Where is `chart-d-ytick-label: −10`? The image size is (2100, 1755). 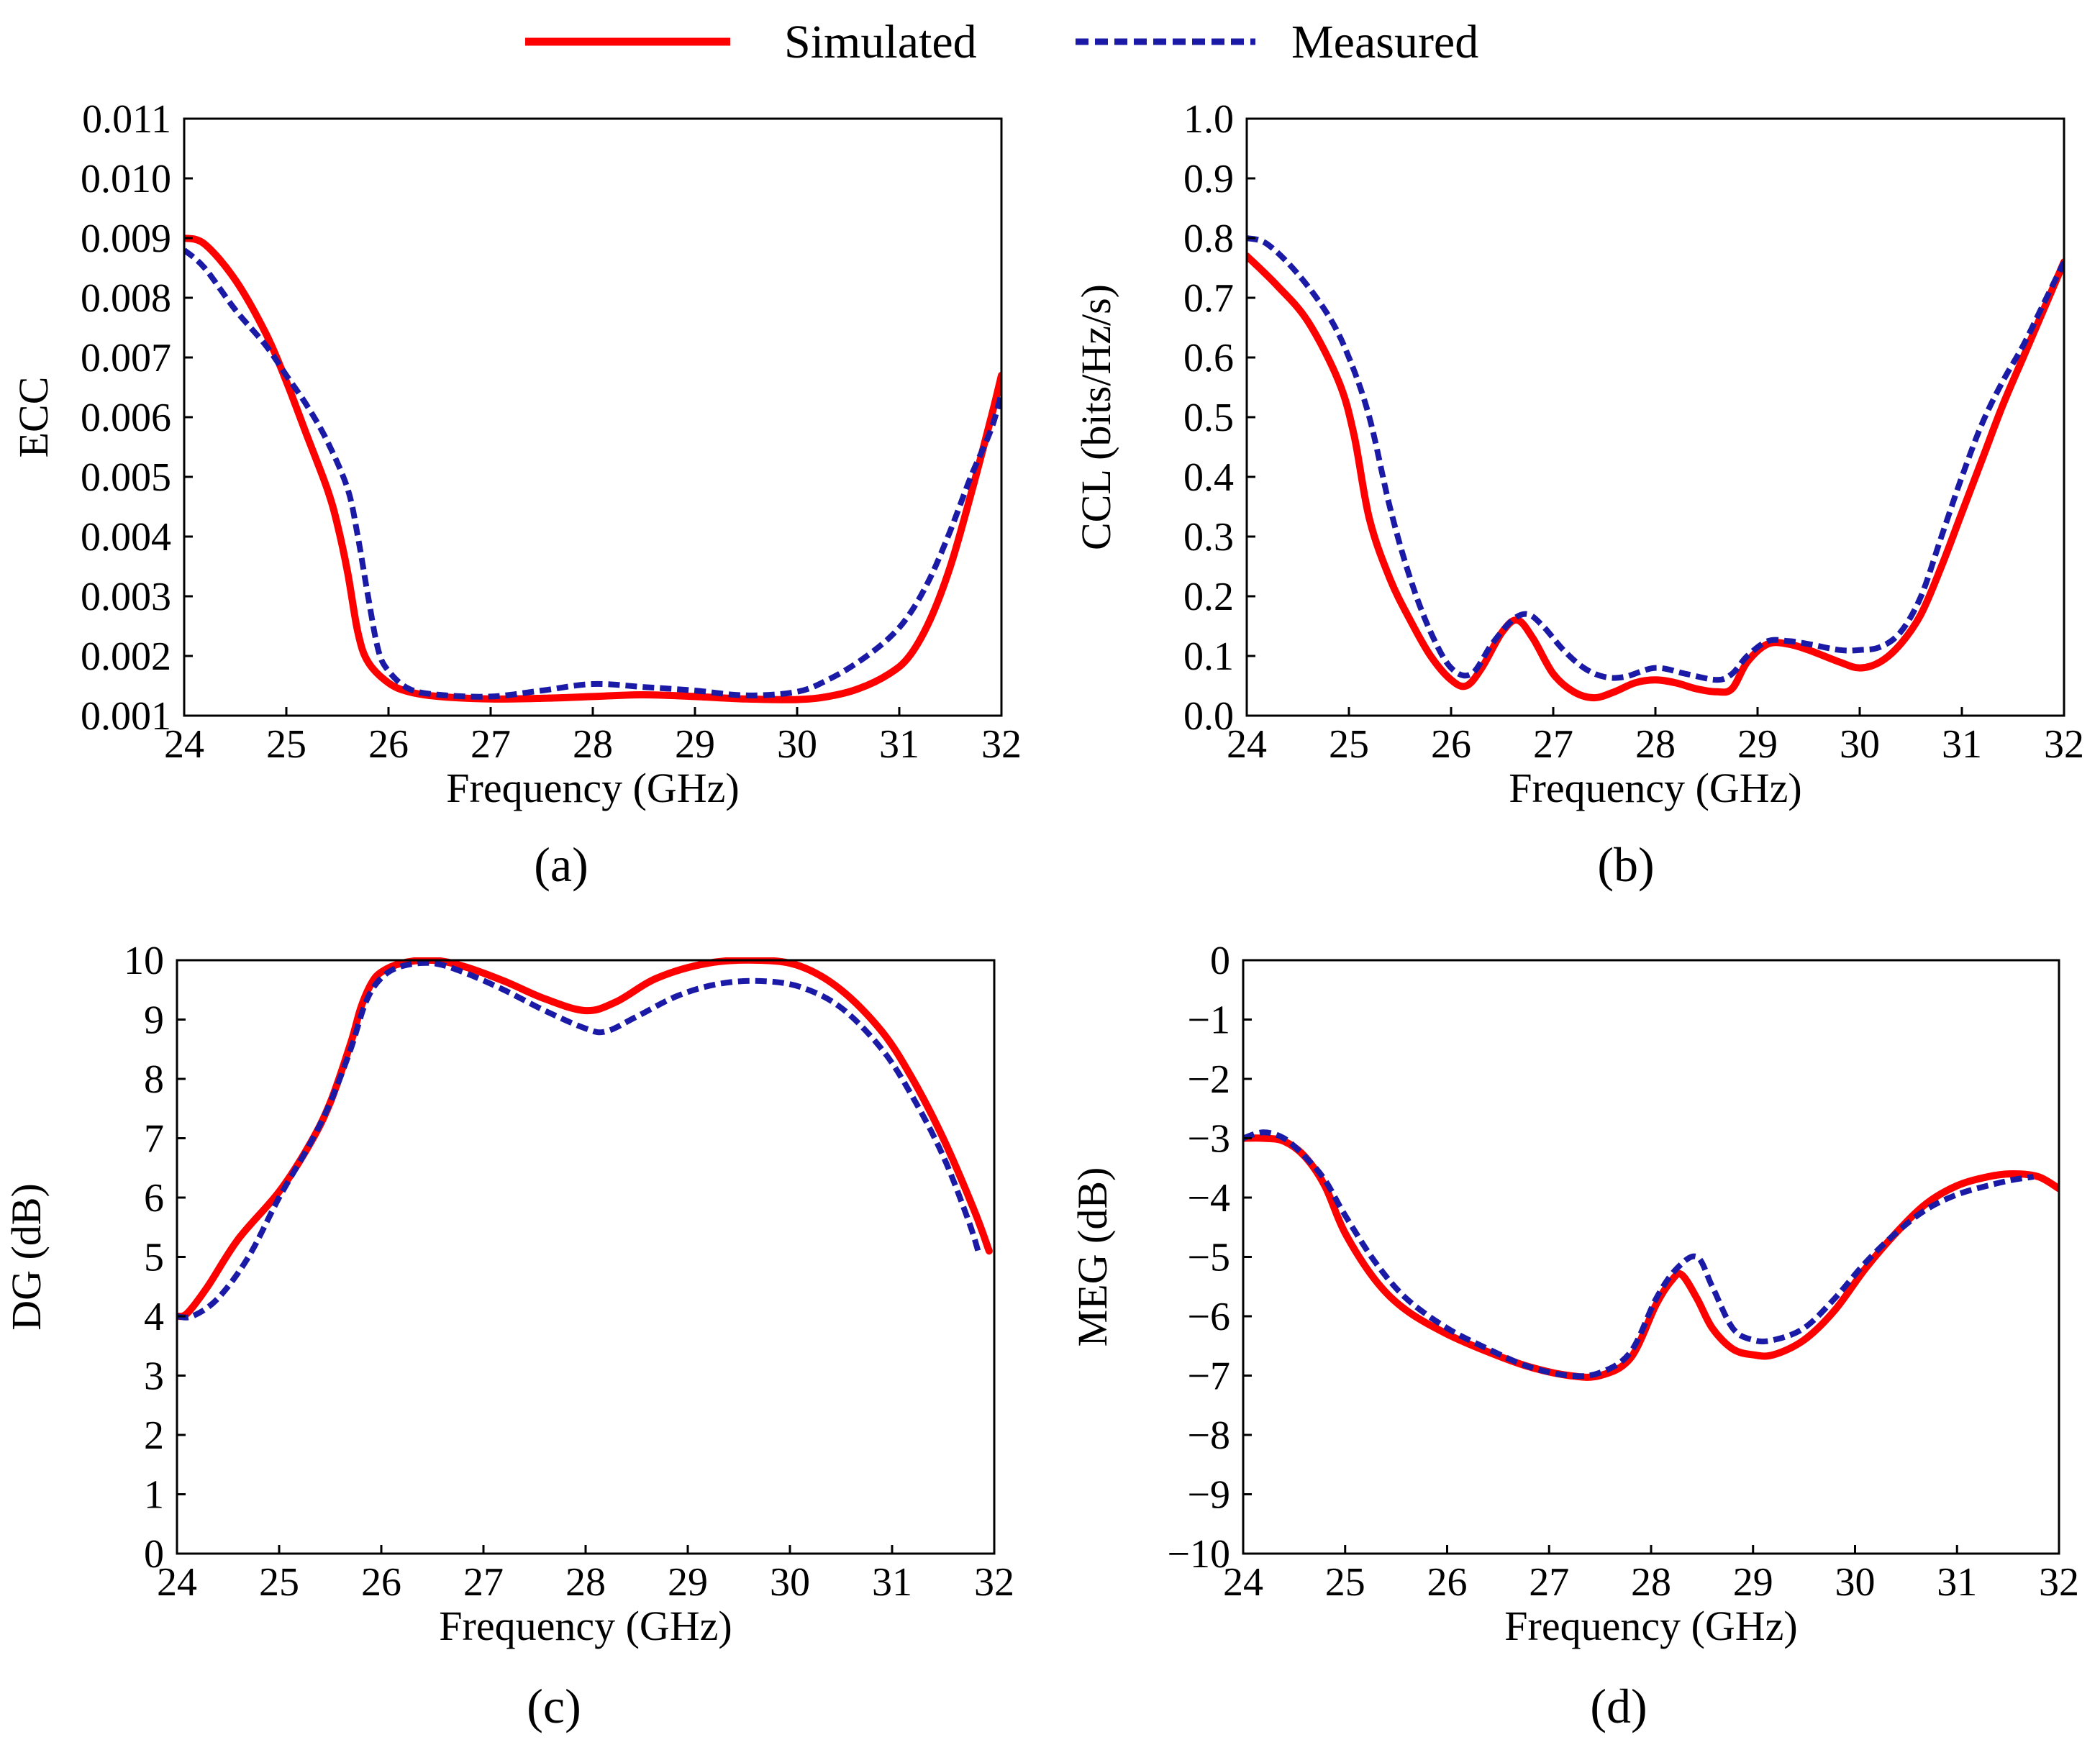
chart-d-ytick-label: −10 is located at coordinates (1198, 1555).